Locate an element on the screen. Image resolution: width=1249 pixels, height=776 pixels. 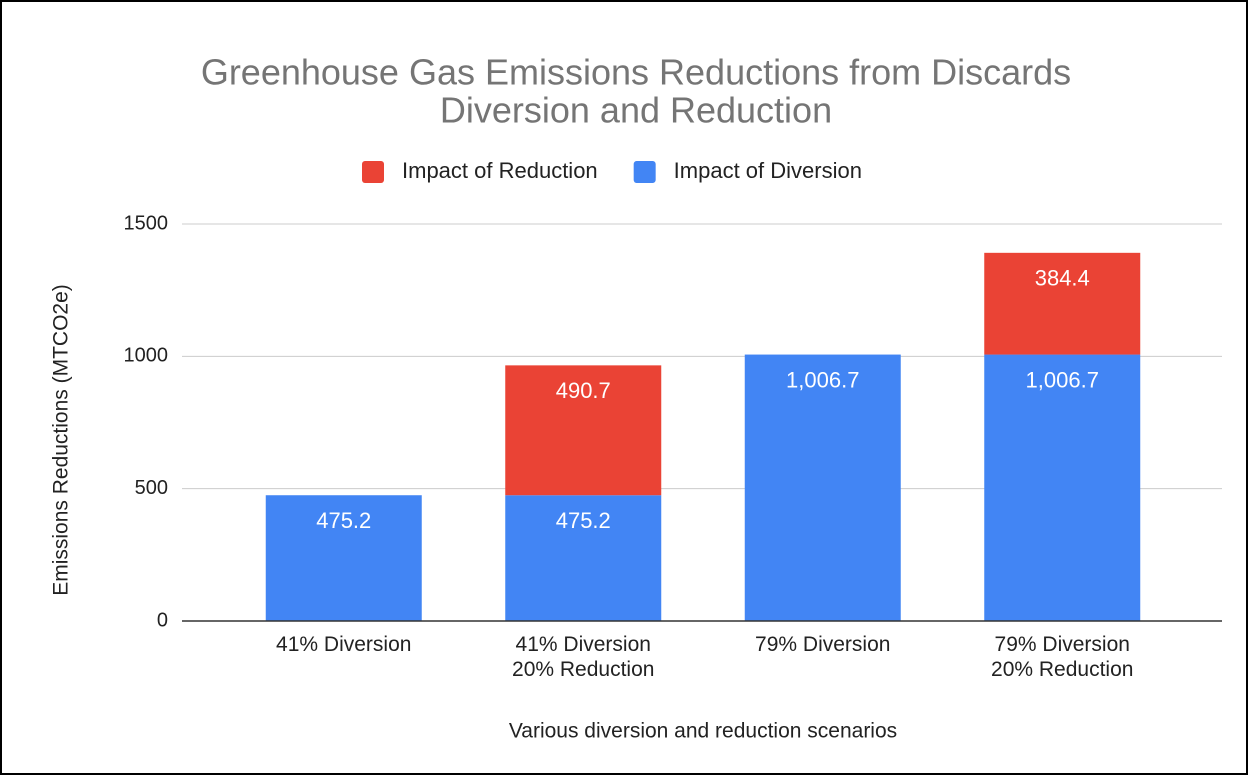
y-tick-label: 1000 is located at coordinates (146, 356).